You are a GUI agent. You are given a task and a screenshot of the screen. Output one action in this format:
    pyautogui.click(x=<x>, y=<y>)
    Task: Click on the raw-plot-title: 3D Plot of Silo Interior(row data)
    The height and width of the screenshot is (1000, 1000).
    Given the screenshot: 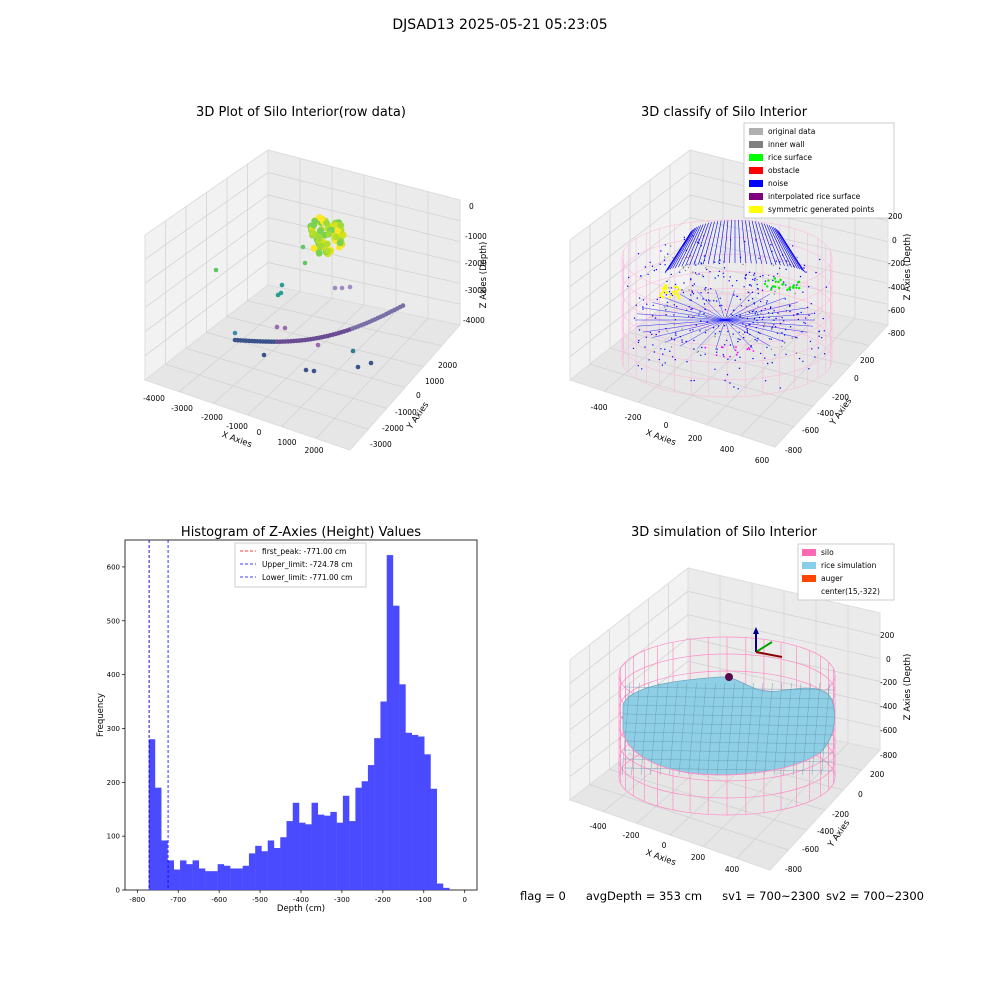 What is the action you would take?
    pyautogui.click(x=301, y=112)
    